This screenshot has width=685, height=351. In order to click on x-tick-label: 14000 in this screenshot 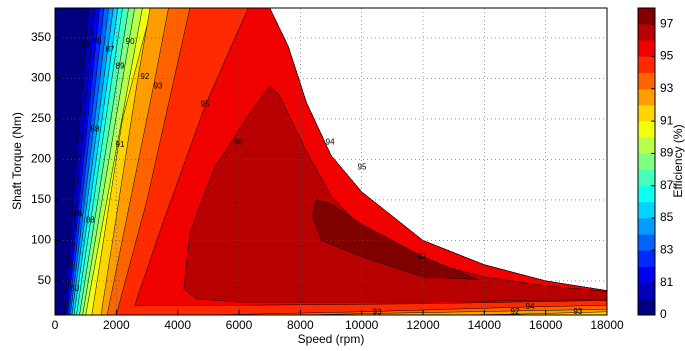, I will do `click(485, 325)`.